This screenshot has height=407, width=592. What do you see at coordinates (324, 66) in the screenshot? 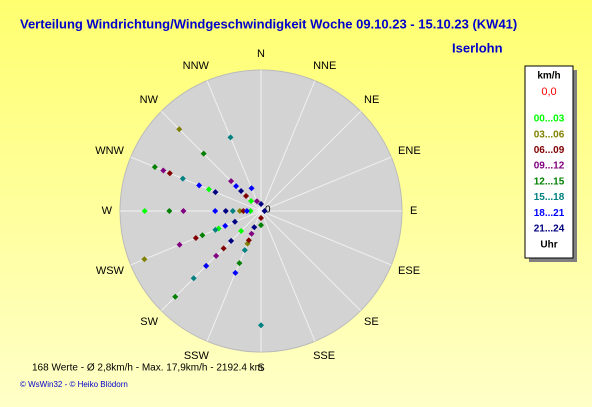
I see `direction-label: NNE` at bounding box center [324, 66].